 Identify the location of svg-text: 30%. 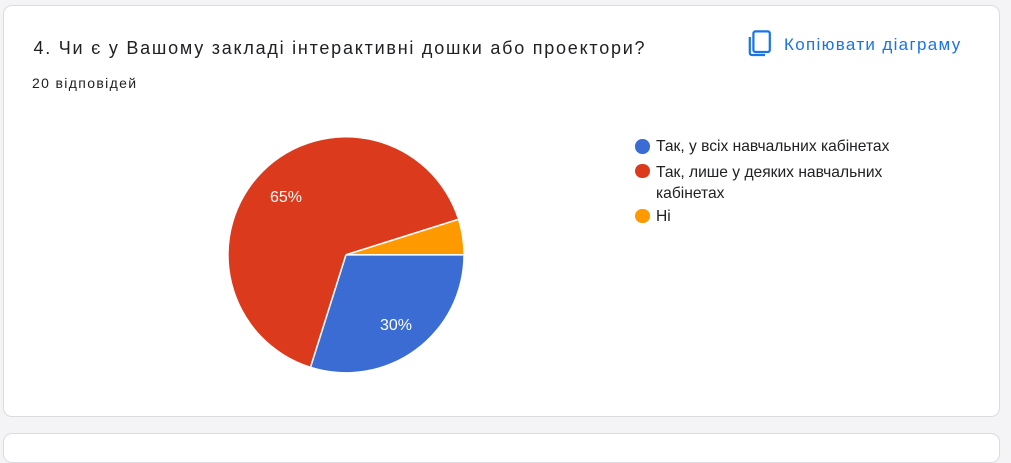
(396, 325).